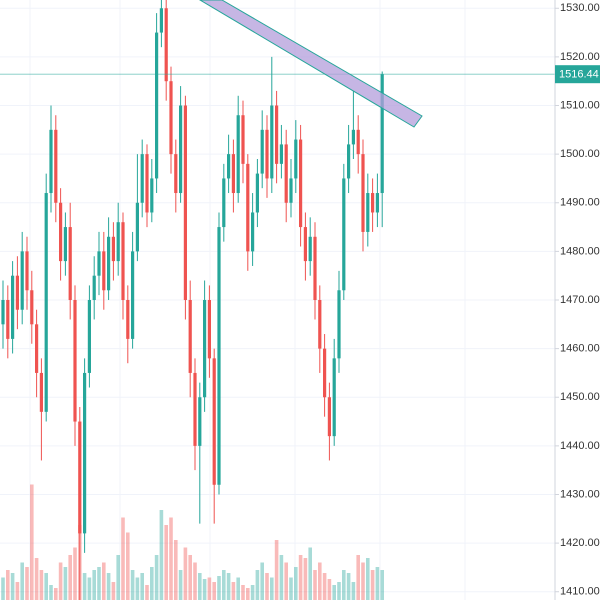 Image resolution: width=600 pixels, height=600 pixels. Describe the element at coordinates (580, 349) in the screenshot. I see `y-tick-label: 1460.00` at that location.